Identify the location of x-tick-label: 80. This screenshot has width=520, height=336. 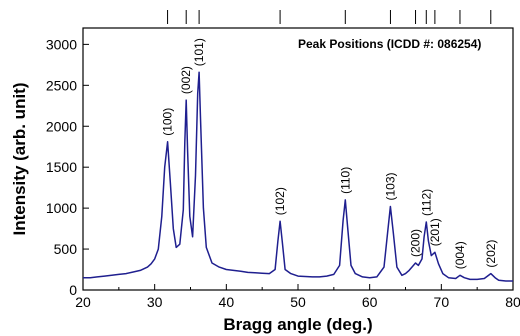
(512, 302).